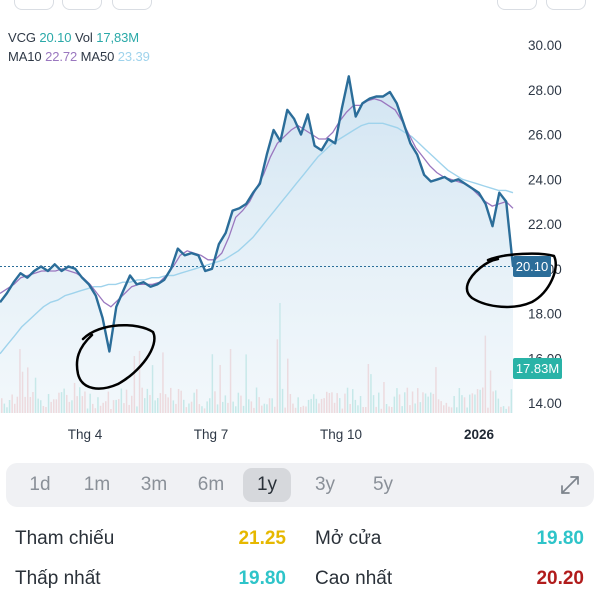 Image resolution: width=600 pixels, height=600 pixels. I want to click on x-tick-label: Thg 10, so click(341, 434).